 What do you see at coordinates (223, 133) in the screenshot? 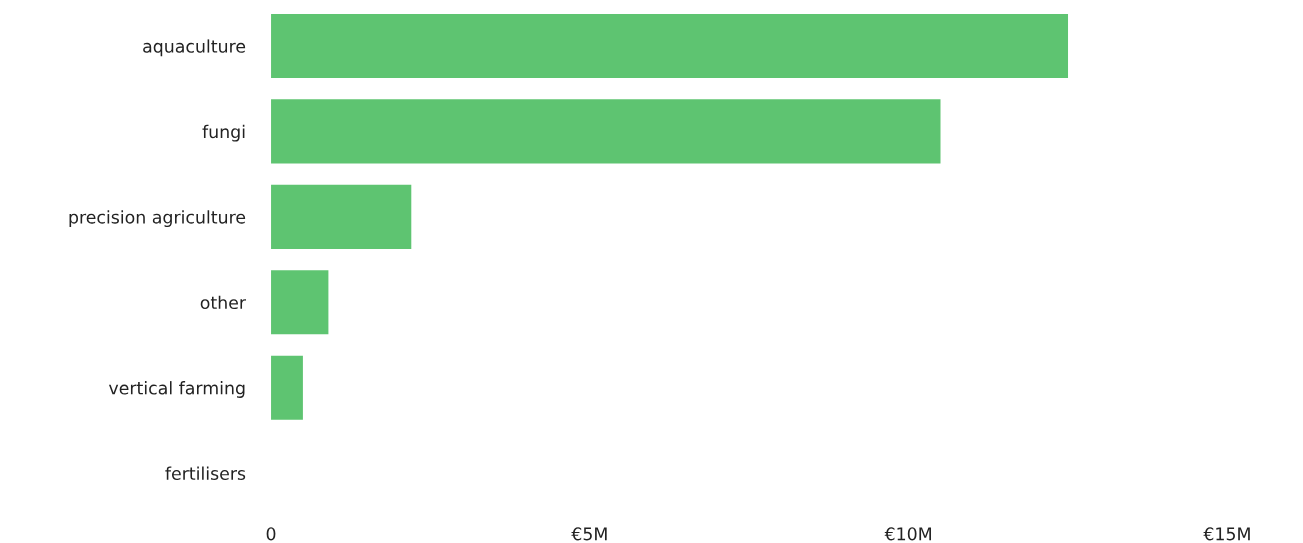
I see `y-tick-label: fungi` at bounding box center [223, 133].